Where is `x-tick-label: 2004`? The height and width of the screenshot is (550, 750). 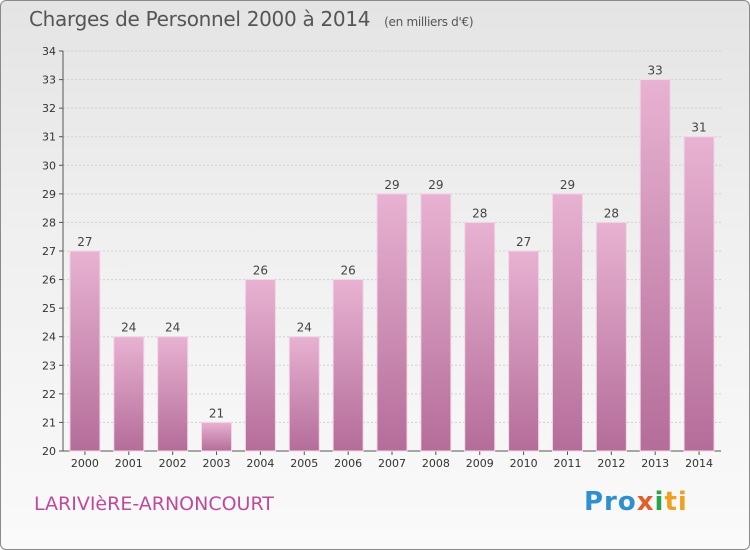
x-tick-label: 2004 is located at coordinates (260, 463).